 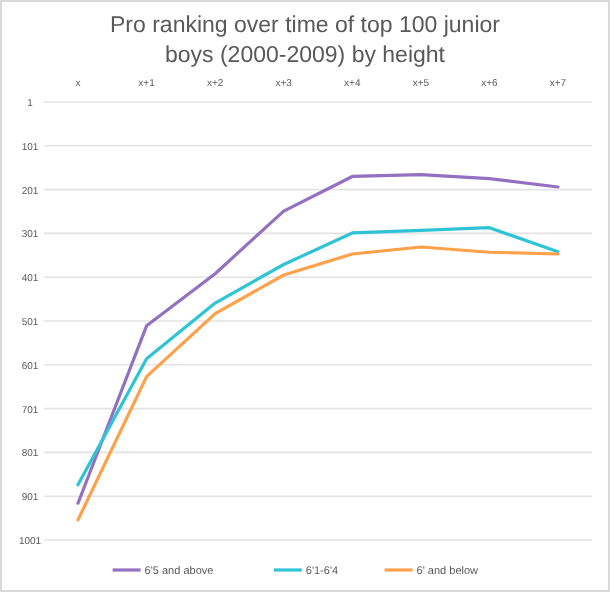 I want to click on chart-title: Pro ranking over time of top 100 junior boys (2000-2009) by height, so click(x=305, y=41).